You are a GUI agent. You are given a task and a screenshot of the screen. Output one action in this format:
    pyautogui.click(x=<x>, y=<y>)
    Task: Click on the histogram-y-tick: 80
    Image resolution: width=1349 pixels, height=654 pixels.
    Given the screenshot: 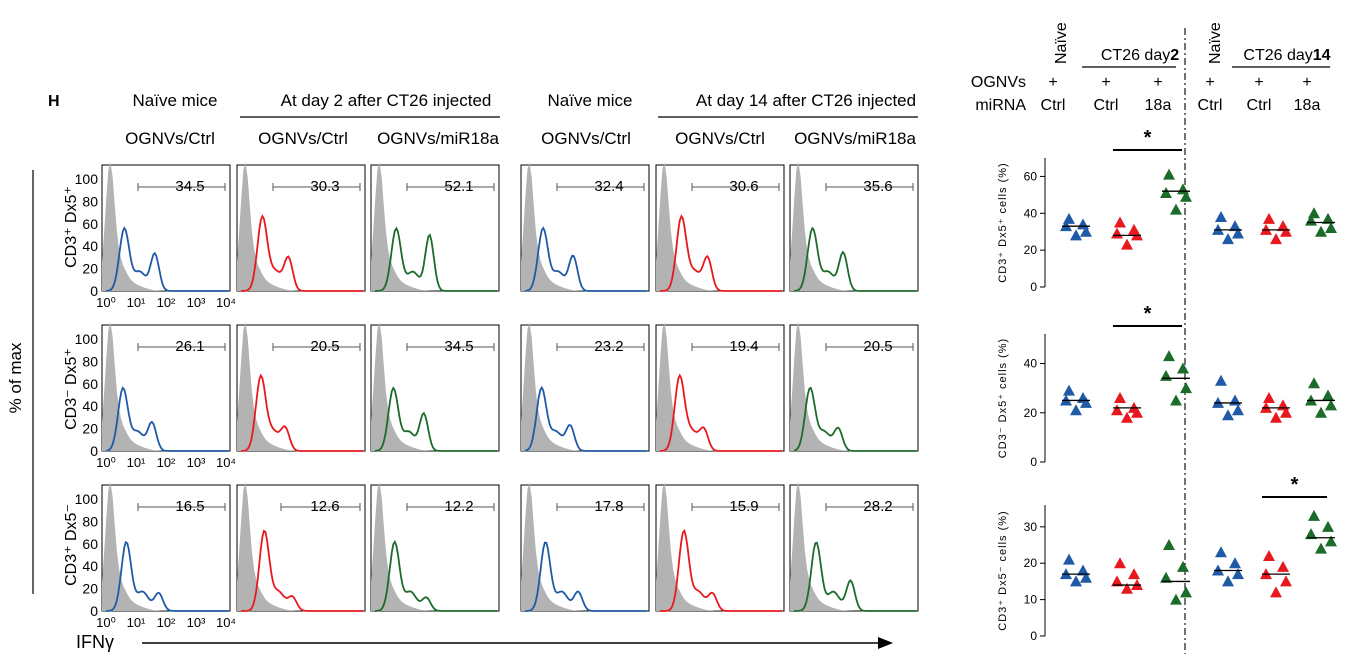 What is the action you would take?
    pyautogui.click(x=90, y=521)
    